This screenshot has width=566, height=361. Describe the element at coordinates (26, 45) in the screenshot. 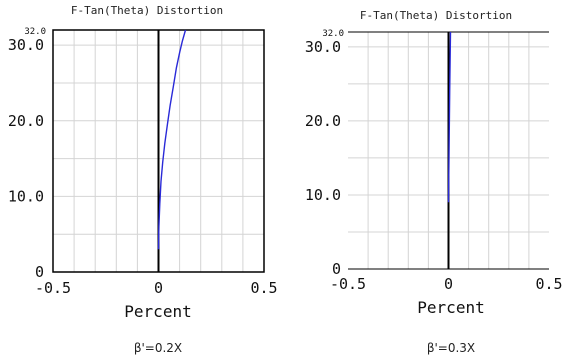

I see `chart-left-ytick-30: 30.0` at that location.